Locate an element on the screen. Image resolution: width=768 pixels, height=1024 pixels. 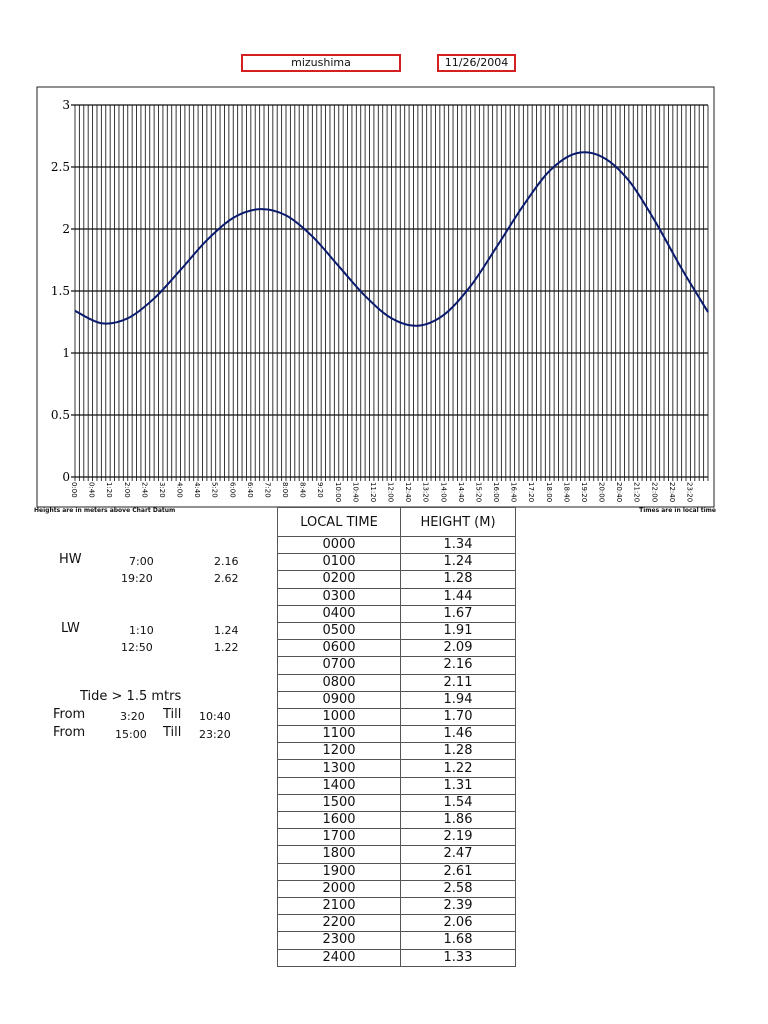
time-cell: 1100 is located at coordinates (339, 734).